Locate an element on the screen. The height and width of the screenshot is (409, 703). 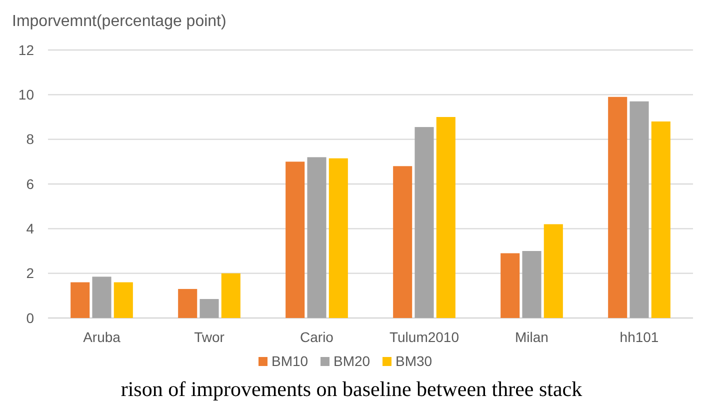
y-tick-label: 12 is located at coordinates (26, 50).